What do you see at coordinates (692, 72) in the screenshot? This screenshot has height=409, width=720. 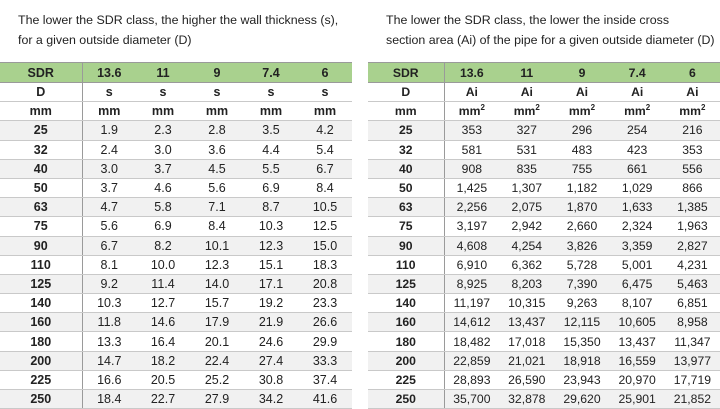 I see `sdr-value: 6` at bounding box center [692, 72].